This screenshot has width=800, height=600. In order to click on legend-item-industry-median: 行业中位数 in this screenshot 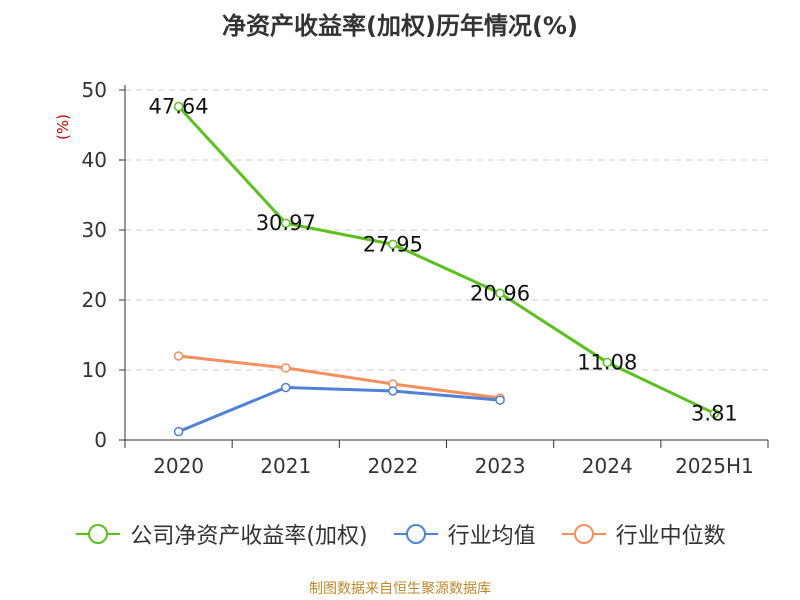, I will do `click(643, 534)`.